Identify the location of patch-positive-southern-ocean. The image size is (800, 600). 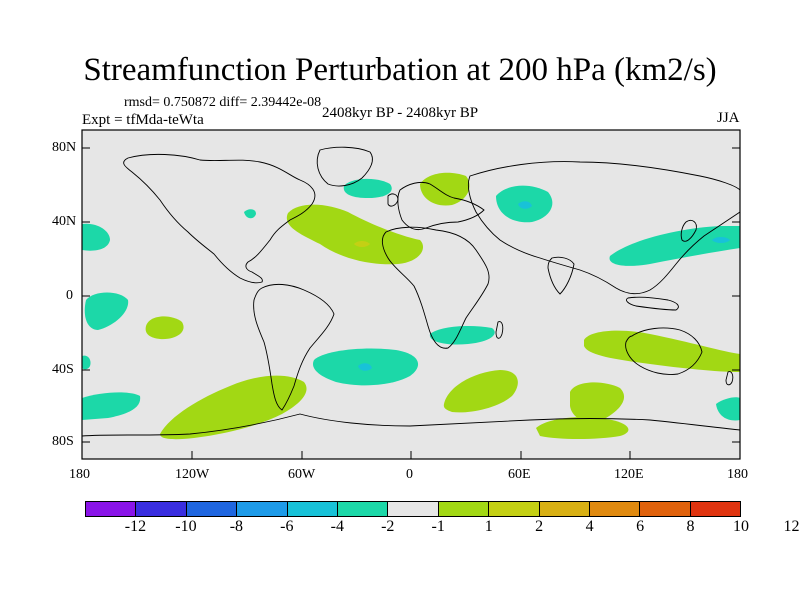
(597, 402).